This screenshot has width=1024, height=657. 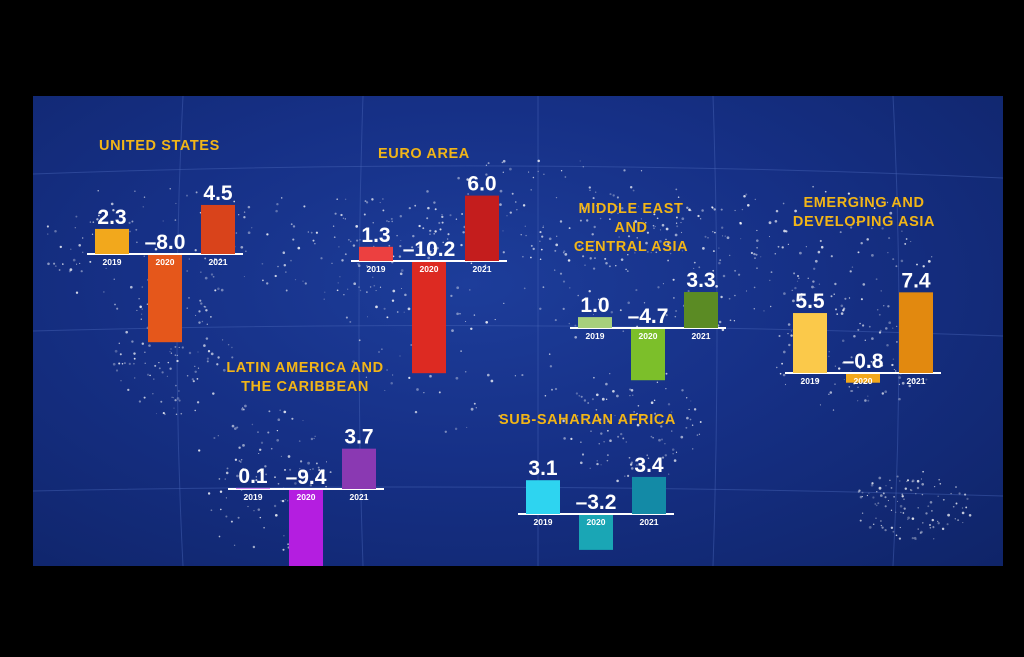 What do you see at coordinates (253, 476) in the screenshot?
I see `value-label-latin-america-2019: 0.1` at bounding box center [253, 476].